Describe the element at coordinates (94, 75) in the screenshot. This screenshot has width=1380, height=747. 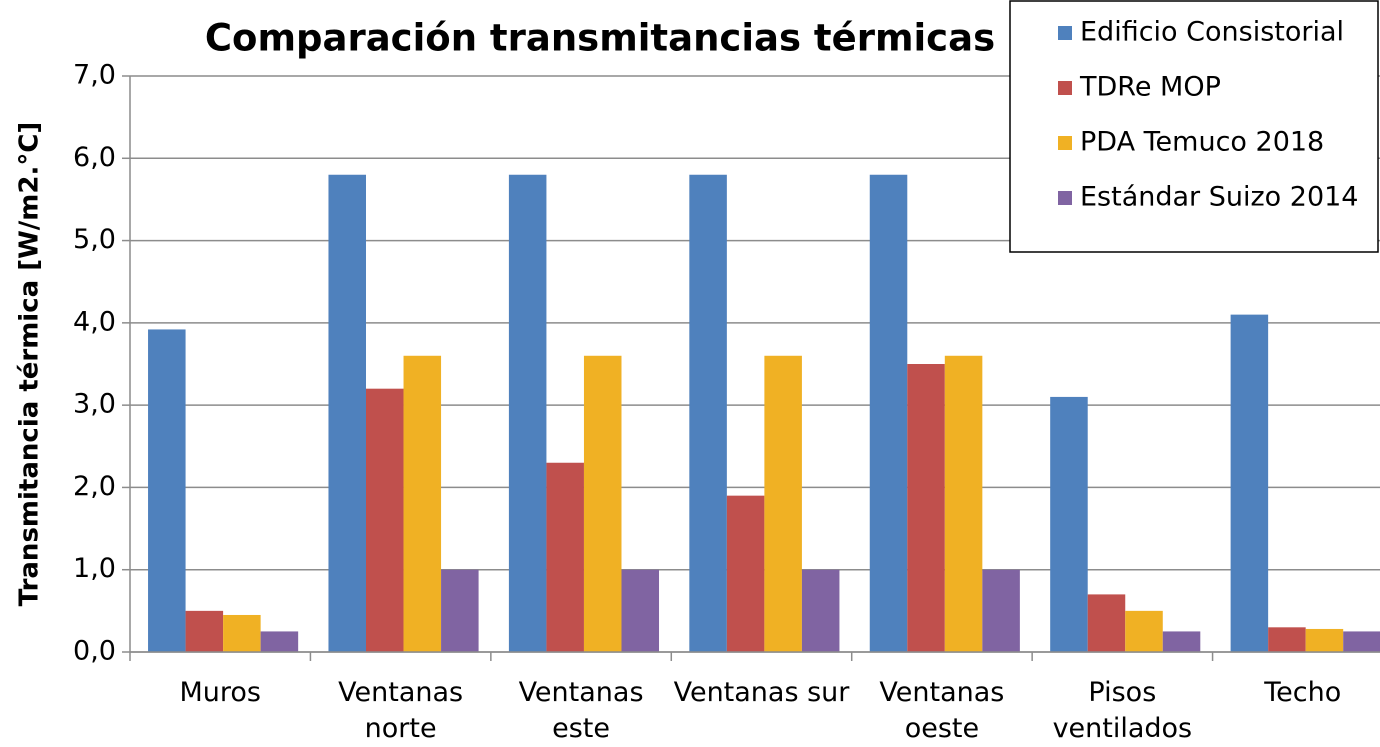
I see `y-tick-label: 7,0` at that location.